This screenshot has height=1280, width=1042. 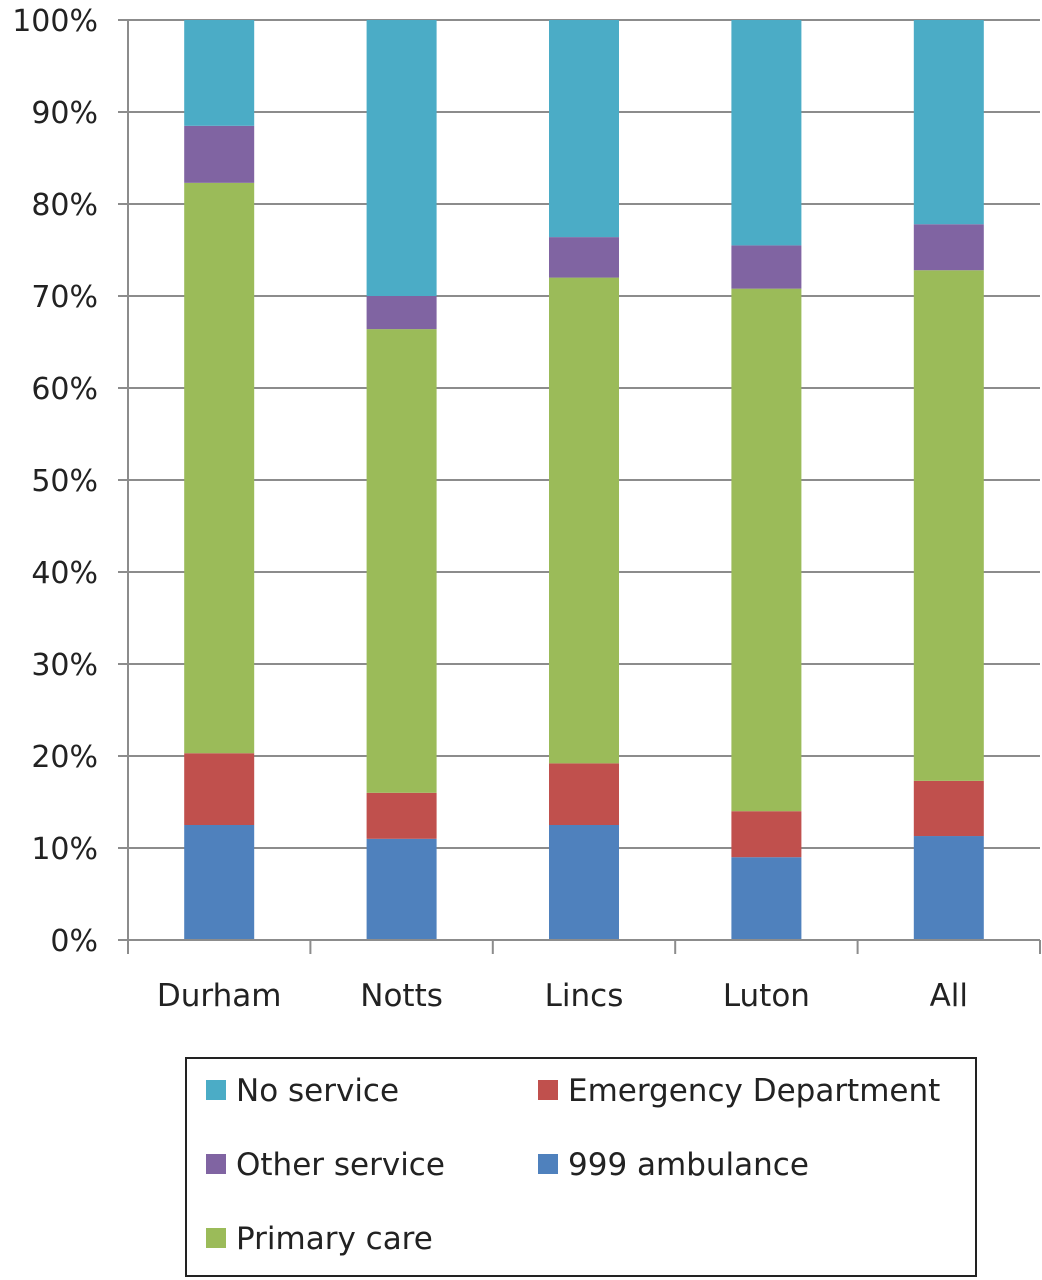 What do you see at coordinates (64, 573) in the screenshot?
I see `y-tick-label: 40%` at bounding box center [64, 573].